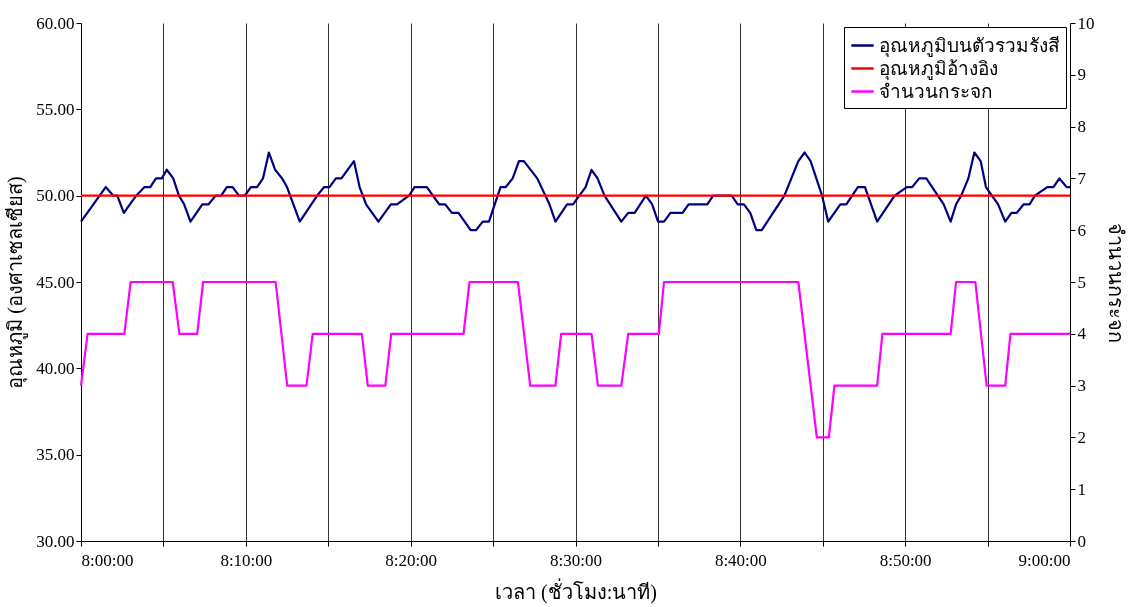  I want to click on y-tick-label: 60.00, so click(55, 23).